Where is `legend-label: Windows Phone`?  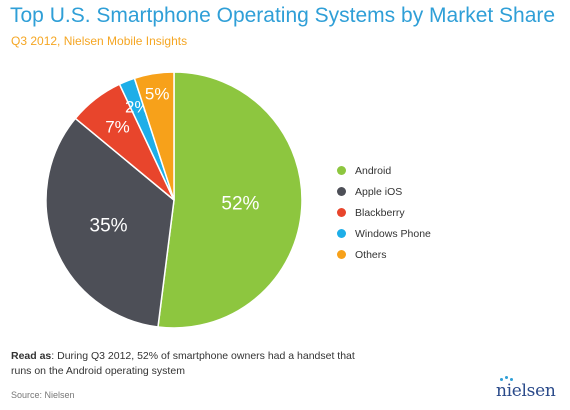 legend-label: Windows Phone is located at coordinates (393, 233).